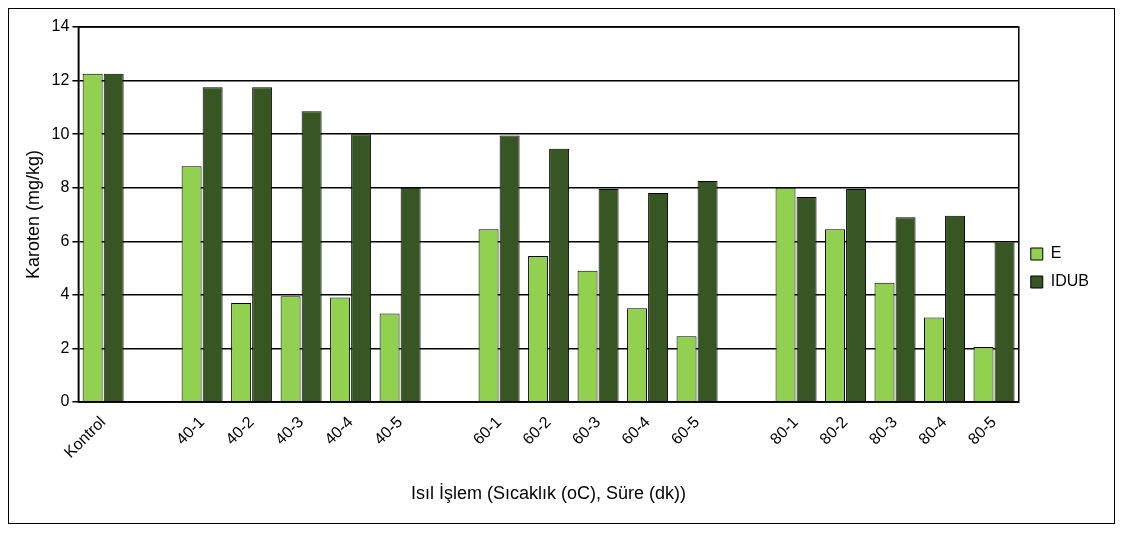 The image size is (1125, 534). Describe the element at coordinates (190, 430) in the screenshot. I see `x-tick-label: 40-1` at that location.